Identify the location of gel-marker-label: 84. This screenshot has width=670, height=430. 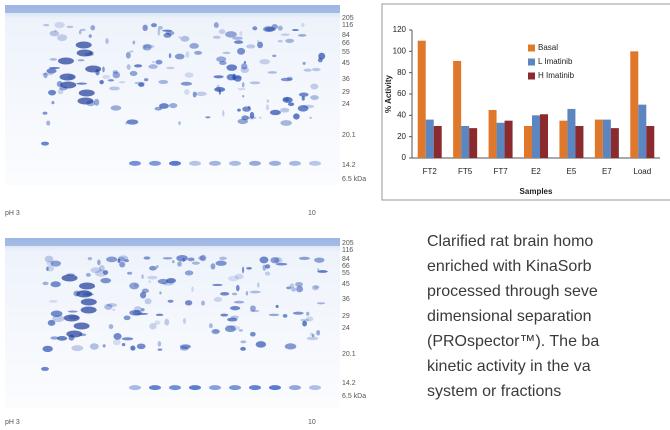
(346, 259).